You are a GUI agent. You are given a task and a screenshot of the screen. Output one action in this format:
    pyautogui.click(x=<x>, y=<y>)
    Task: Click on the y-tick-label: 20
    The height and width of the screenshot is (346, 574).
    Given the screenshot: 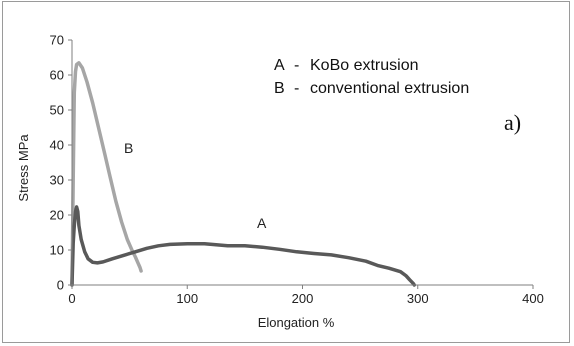 What is the action you would take?
    pyautogui.click(x=57, y=215)
    